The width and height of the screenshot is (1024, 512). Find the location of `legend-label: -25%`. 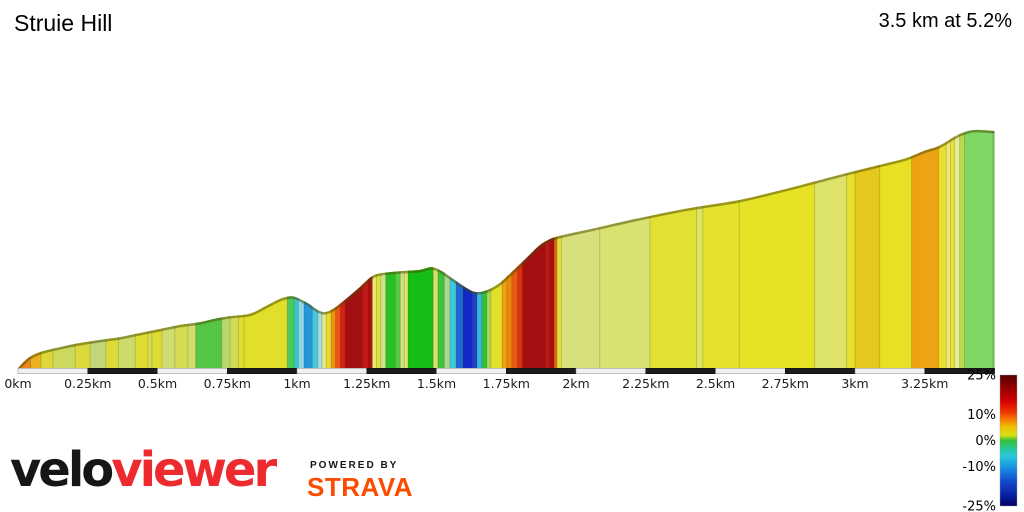

legend-label: -25% is located at coordinates (979, 506).